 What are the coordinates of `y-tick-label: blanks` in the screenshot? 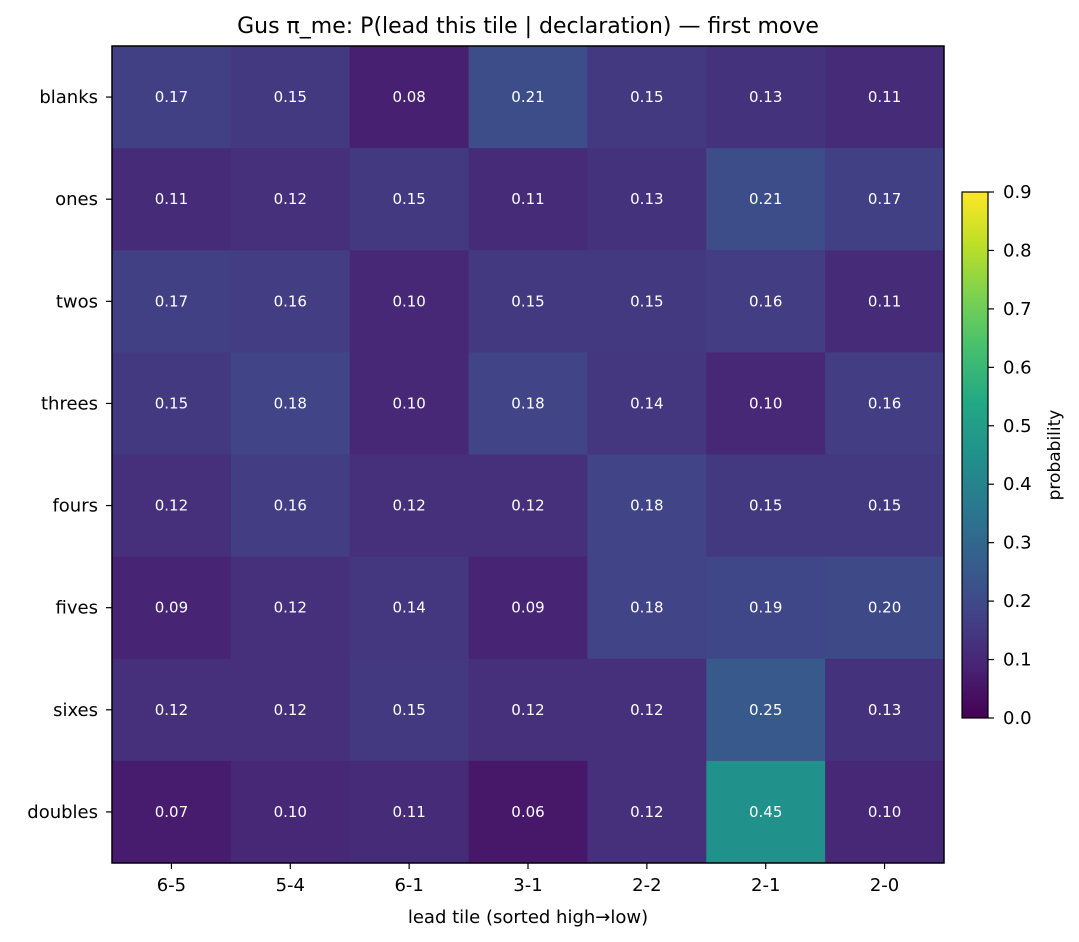 It's located at (68, 97).